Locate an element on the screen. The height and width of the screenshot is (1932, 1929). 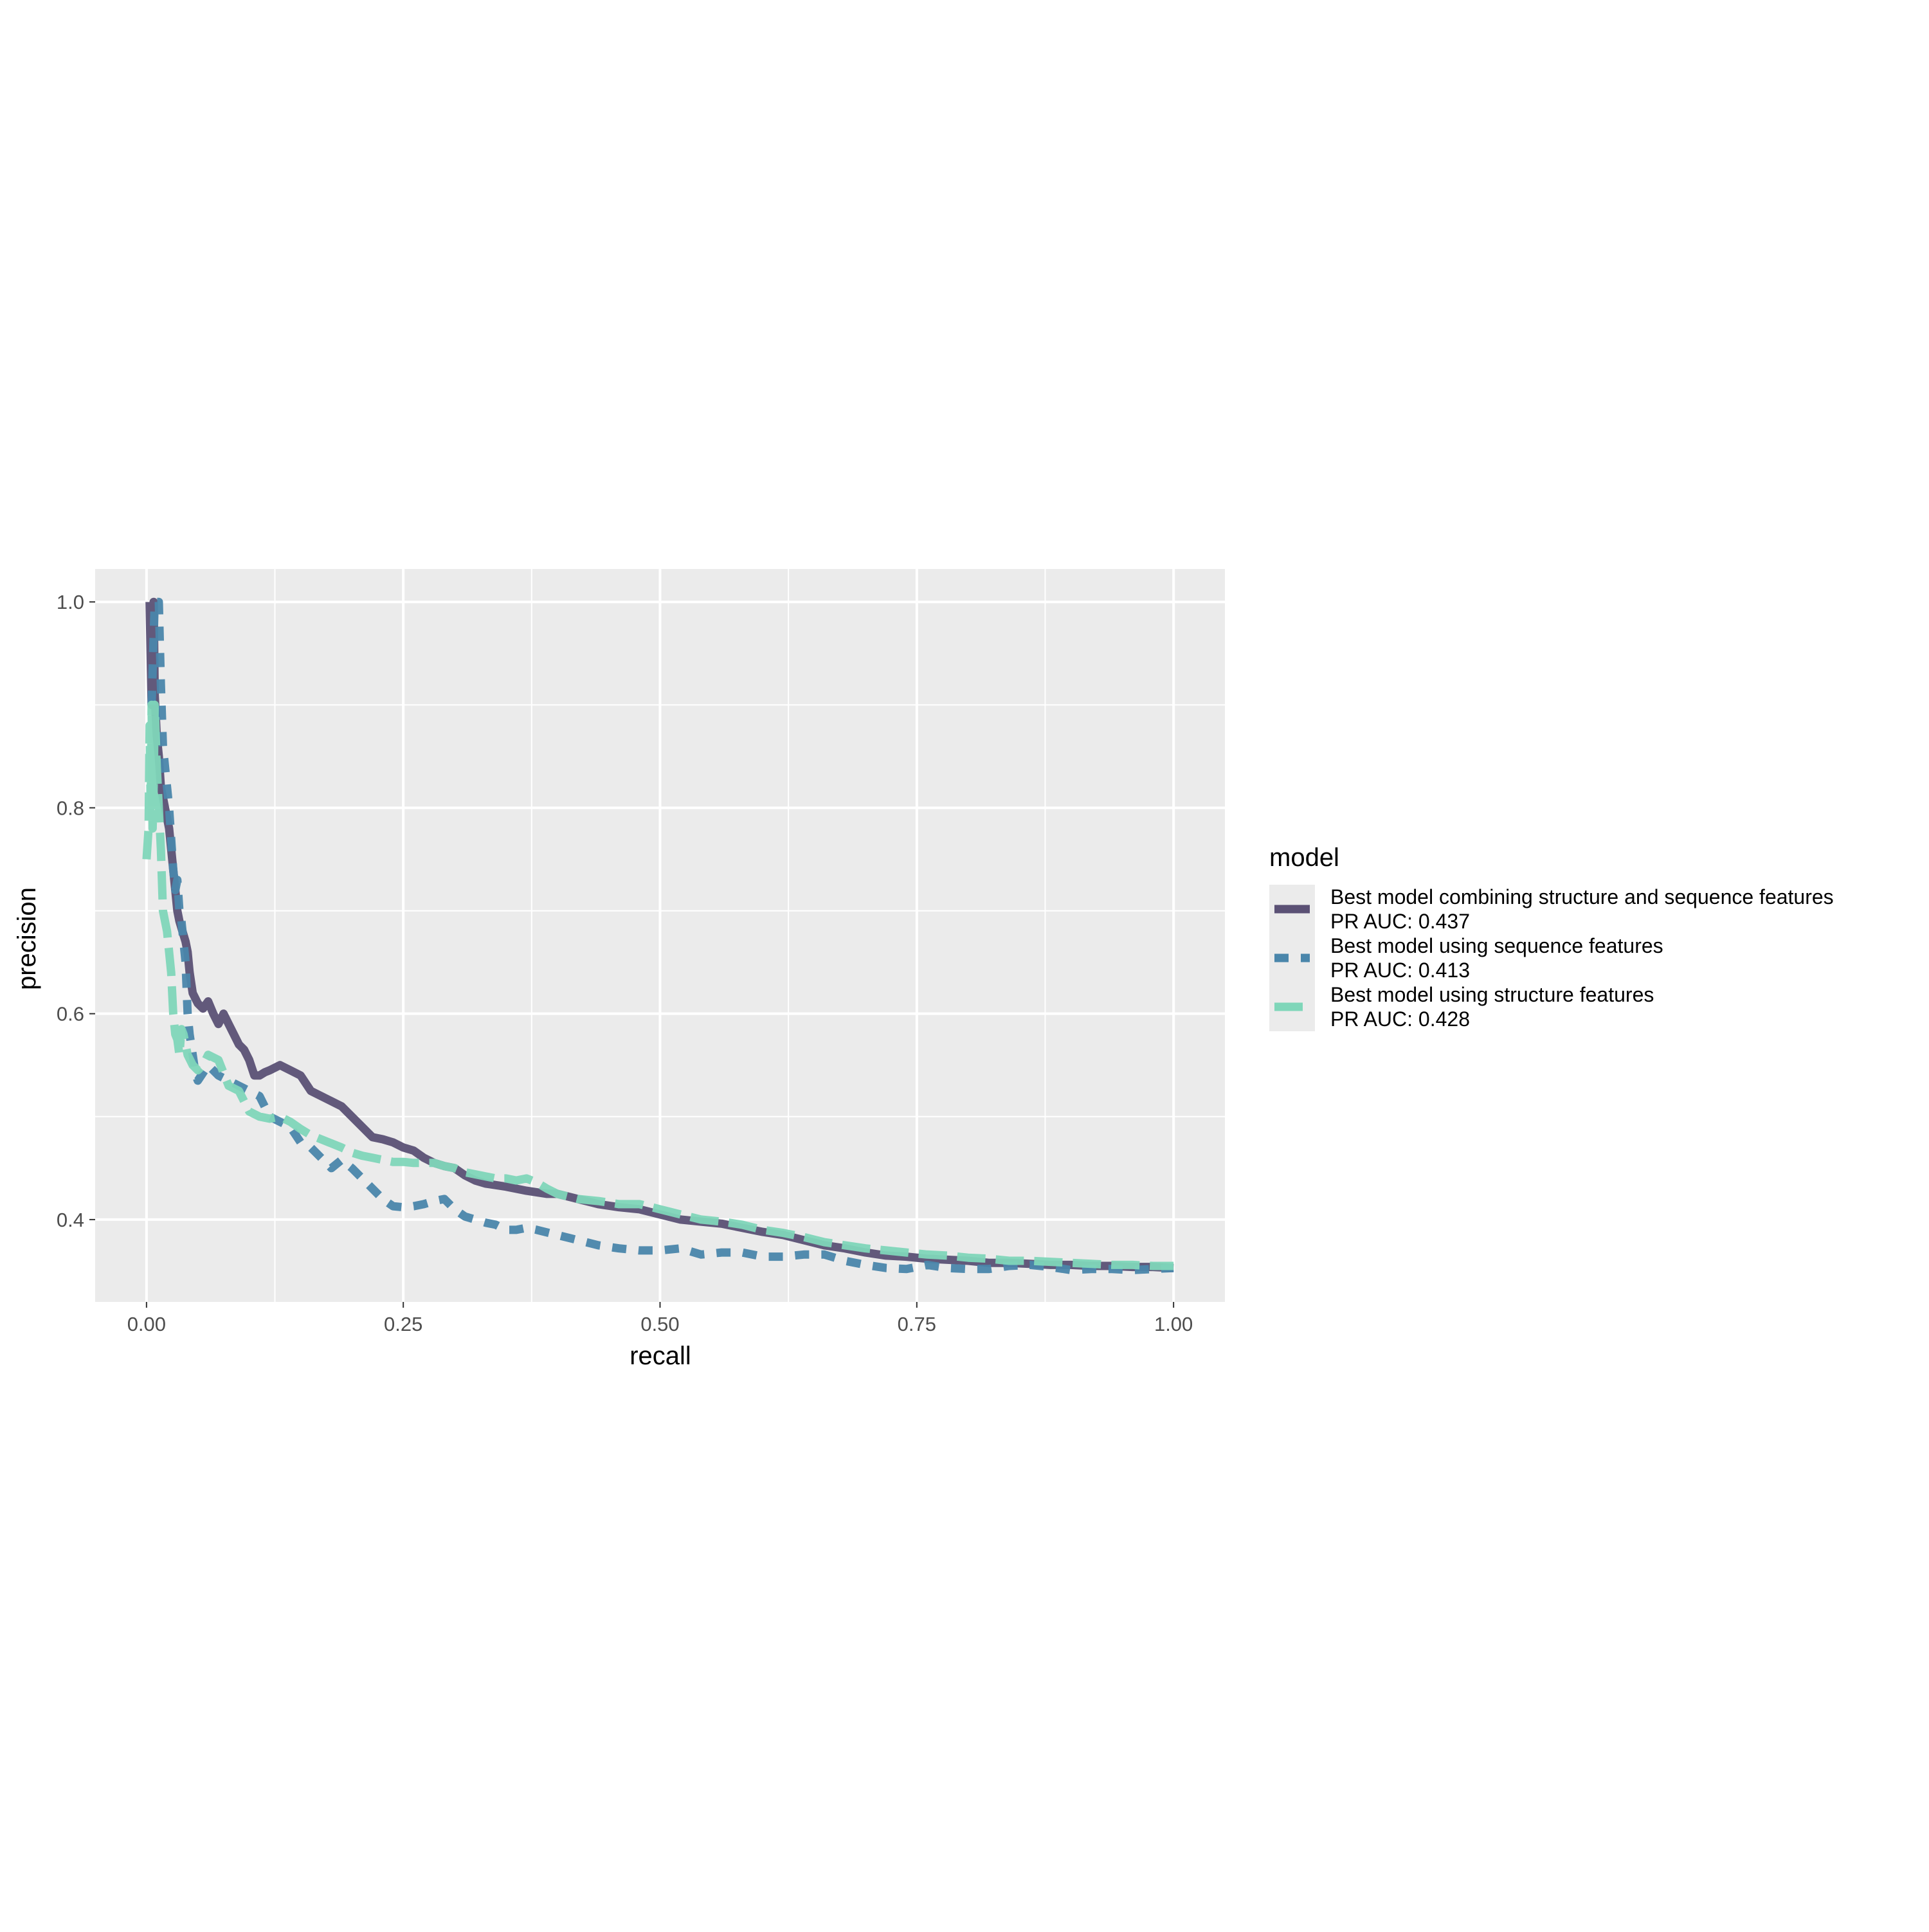
y-tick-label: 0.8 is located at coordinates (70, 808).